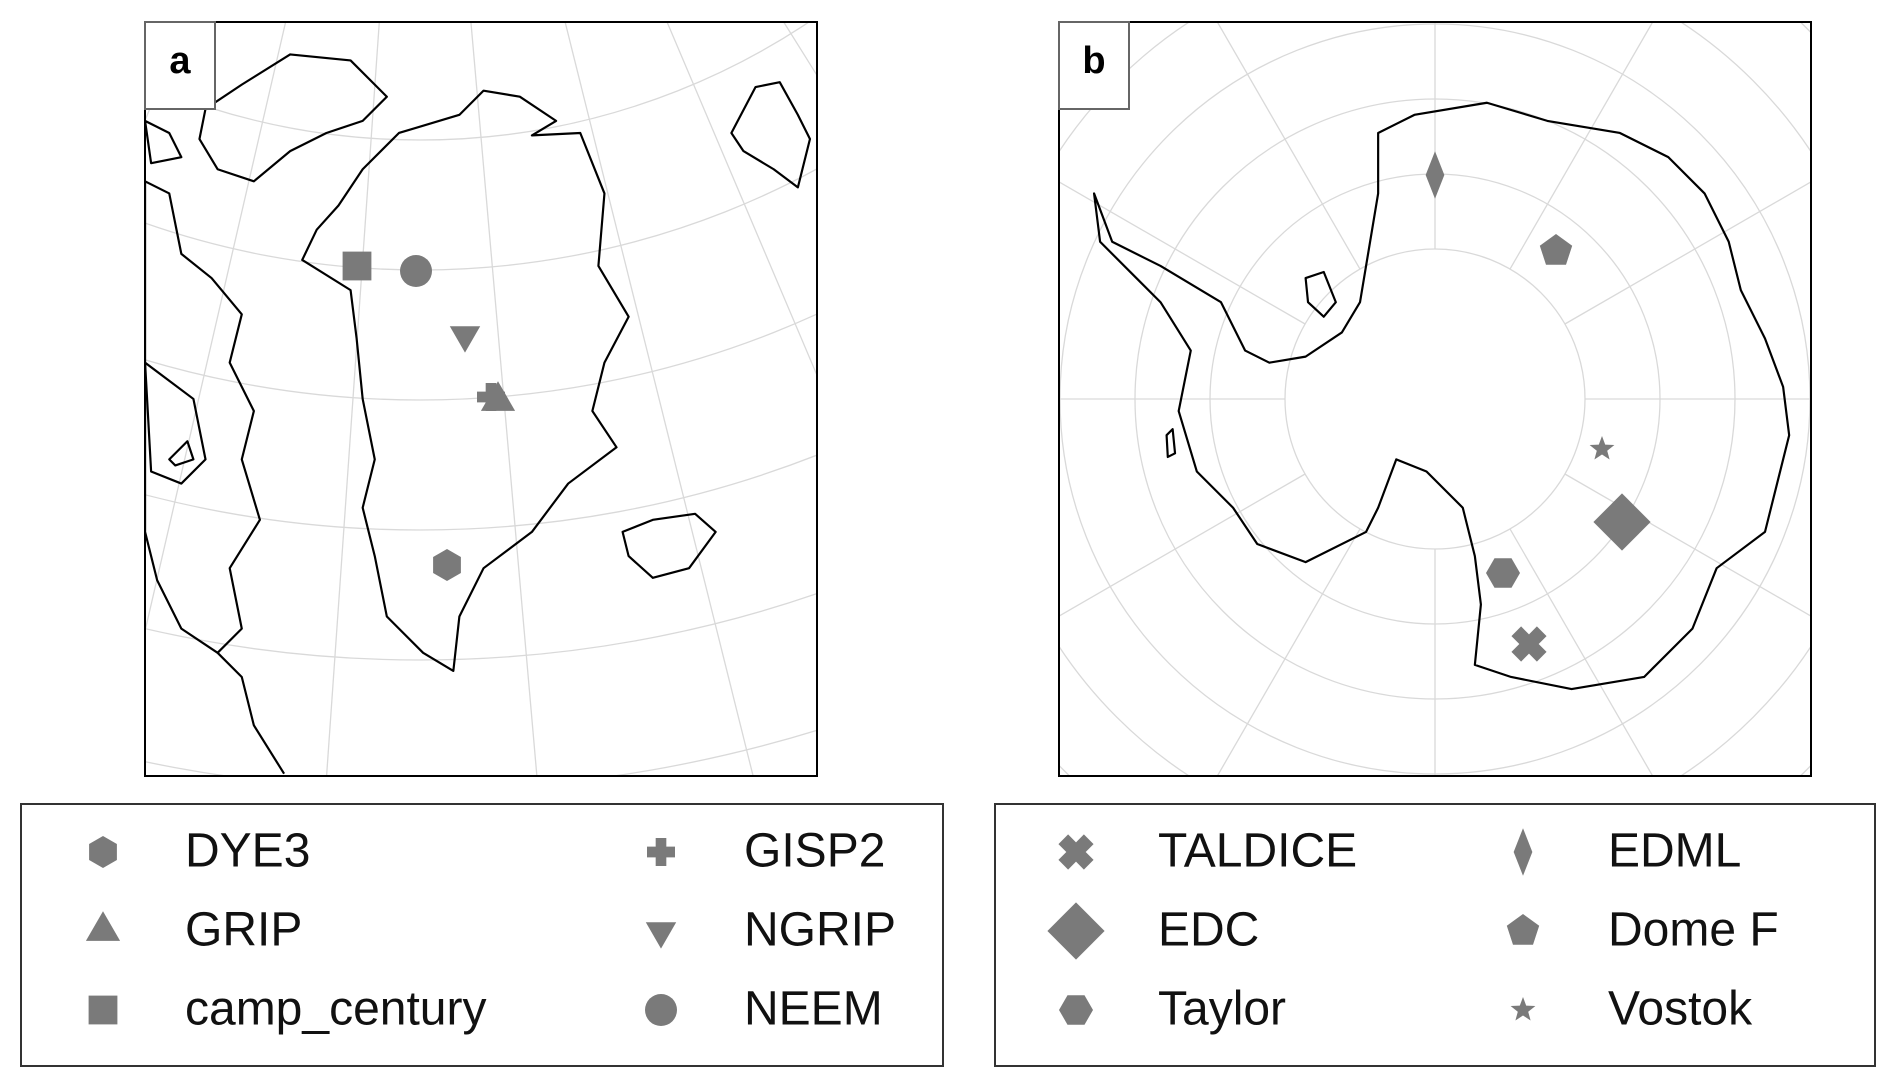  What do you see at coordinates (1222, 1009) in the screenshot?
I see `legend-label: Taylor` at bounding box center [1222, 1009].